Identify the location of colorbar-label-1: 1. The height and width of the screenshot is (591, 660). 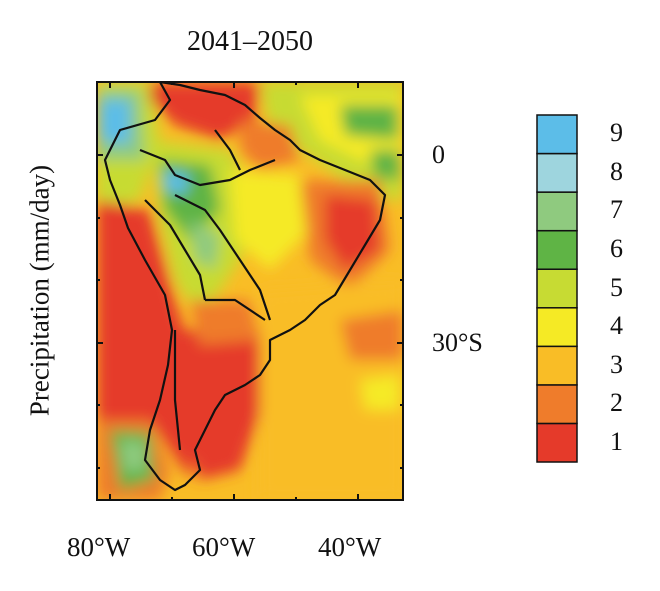
(616, 441).